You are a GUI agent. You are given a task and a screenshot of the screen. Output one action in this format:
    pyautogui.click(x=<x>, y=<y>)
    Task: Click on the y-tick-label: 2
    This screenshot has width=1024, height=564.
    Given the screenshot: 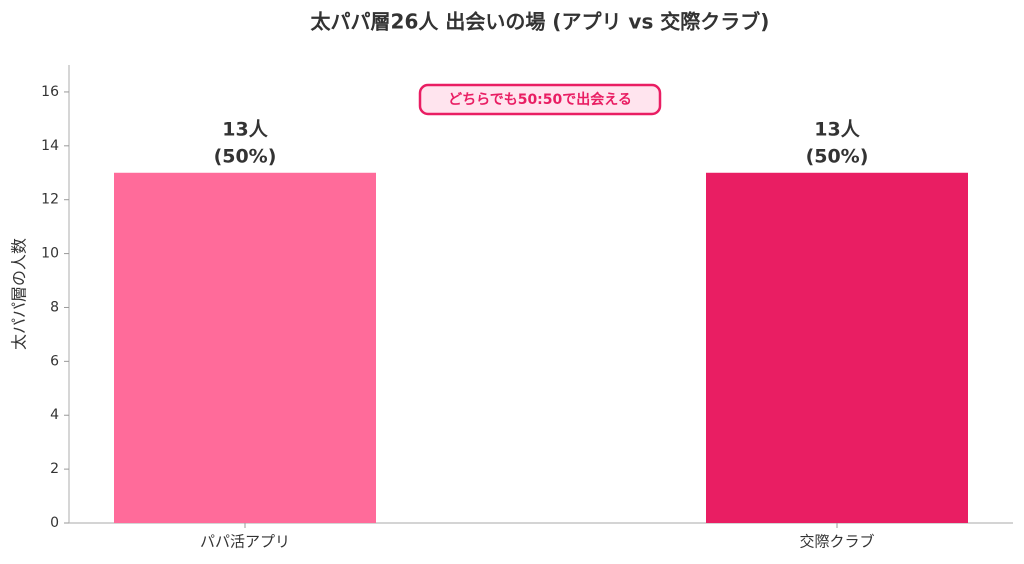 What is the action you would take?
    pyautogui.click(x=54, y=469)
    